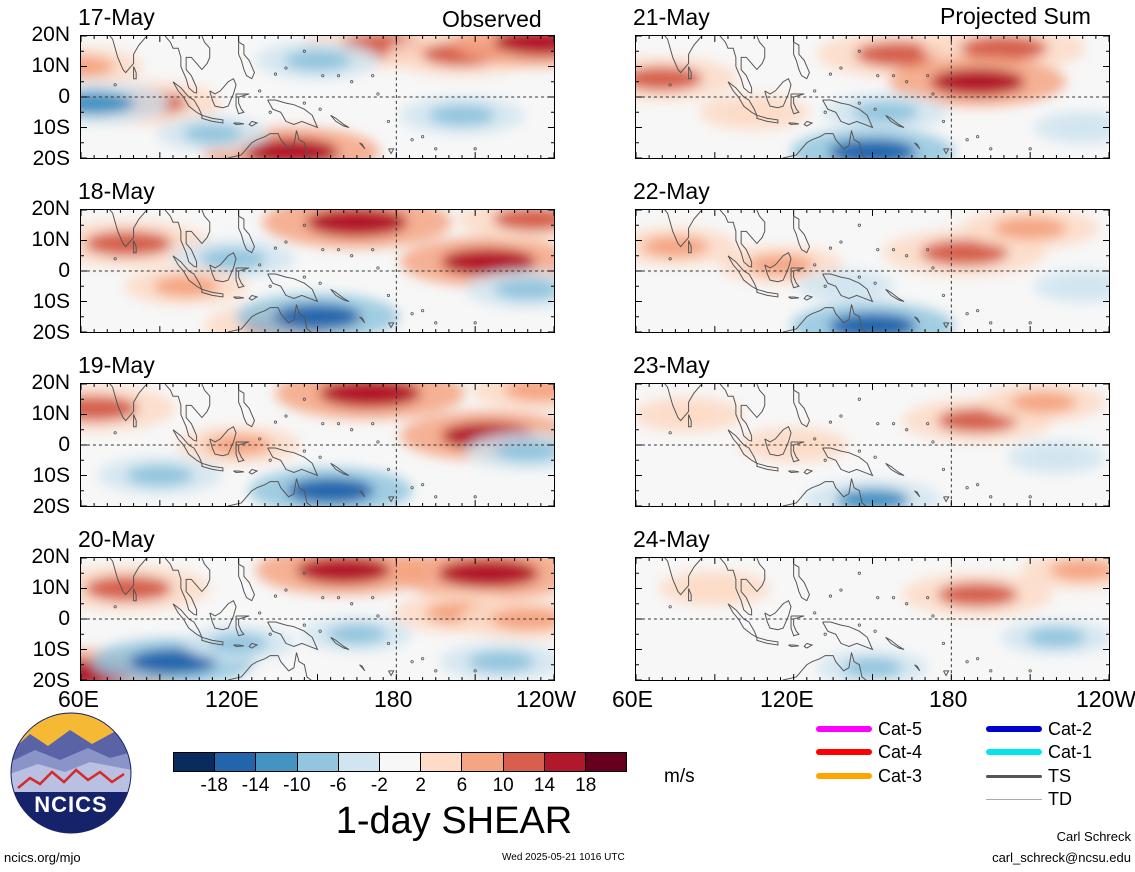 The width and height of the screenshot is (1135, 872). What do you see at coordinates (50, 34) in the screenshot?
I see `lat-label: 20N` at bounding box center [50, 34].